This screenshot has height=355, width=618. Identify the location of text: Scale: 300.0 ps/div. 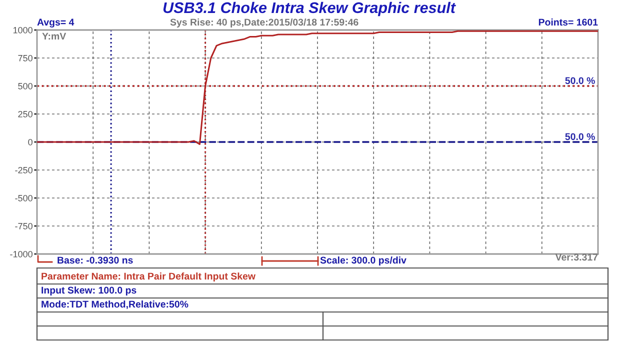
(363, 261).